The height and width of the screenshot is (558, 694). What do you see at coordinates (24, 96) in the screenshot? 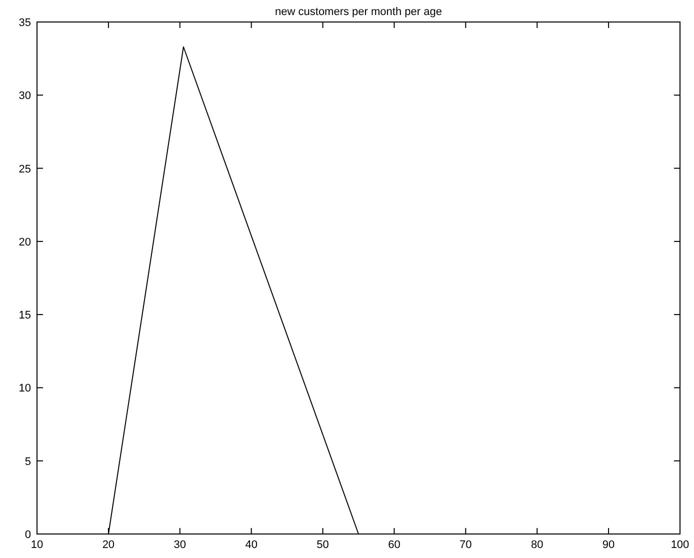
I see `y-tick-label: 30` at bounding box center [24, 96].